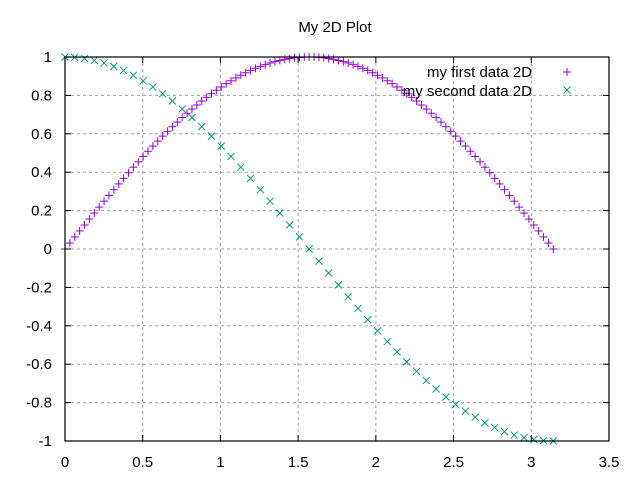  I want to click on x-tick-label: 0.5, so click(142, 462).